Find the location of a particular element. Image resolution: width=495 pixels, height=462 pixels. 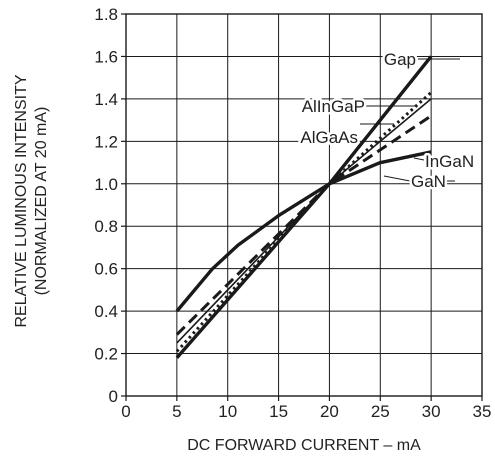

series-label-halo-ingan: InGaN is located at coordinates (449, 161).